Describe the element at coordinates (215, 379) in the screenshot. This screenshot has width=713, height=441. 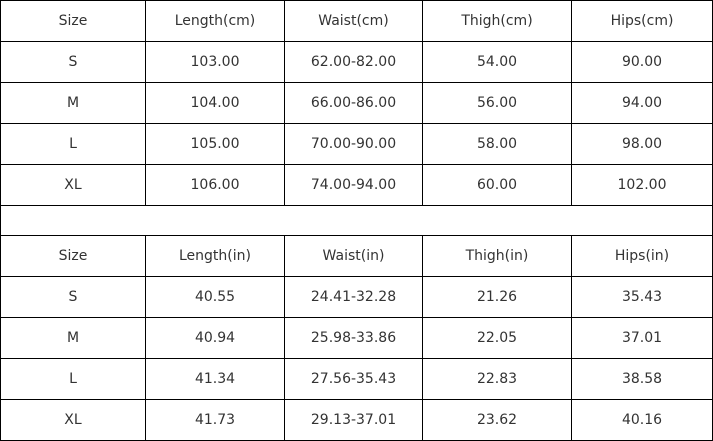
I see `table-cell: 41.34` at that location.